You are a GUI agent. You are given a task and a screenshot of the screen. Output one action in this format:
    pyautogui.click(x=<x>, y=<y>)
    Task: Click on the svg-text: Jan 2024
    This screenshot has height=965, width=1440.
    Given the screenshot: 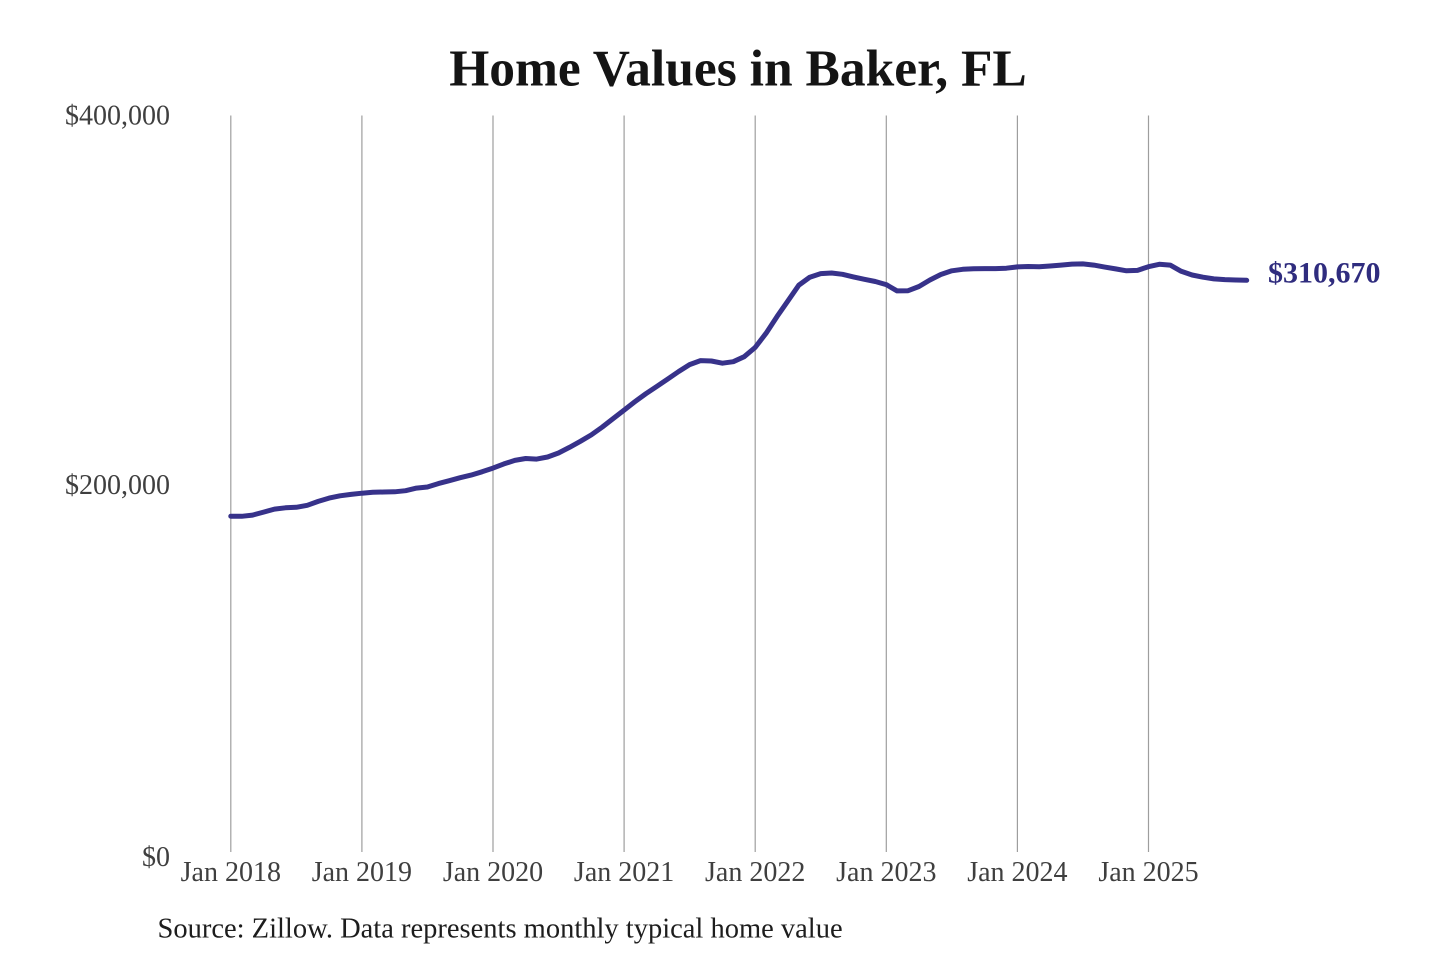 What is the action you would take?
    pyautogui.click(x=1017, y=872)
    